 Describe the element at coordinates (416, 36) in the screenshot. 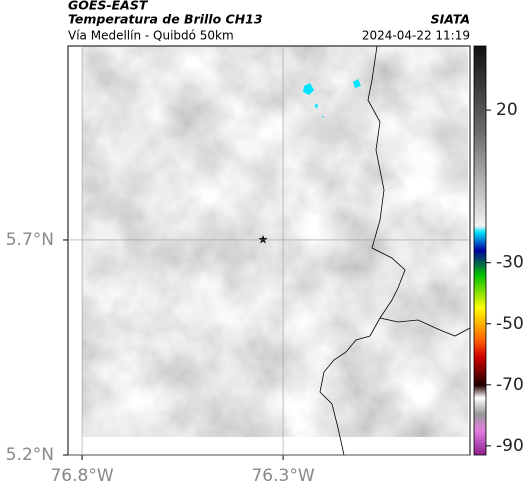

I see `timestamp: 2024-04-22 11:19` at that location.